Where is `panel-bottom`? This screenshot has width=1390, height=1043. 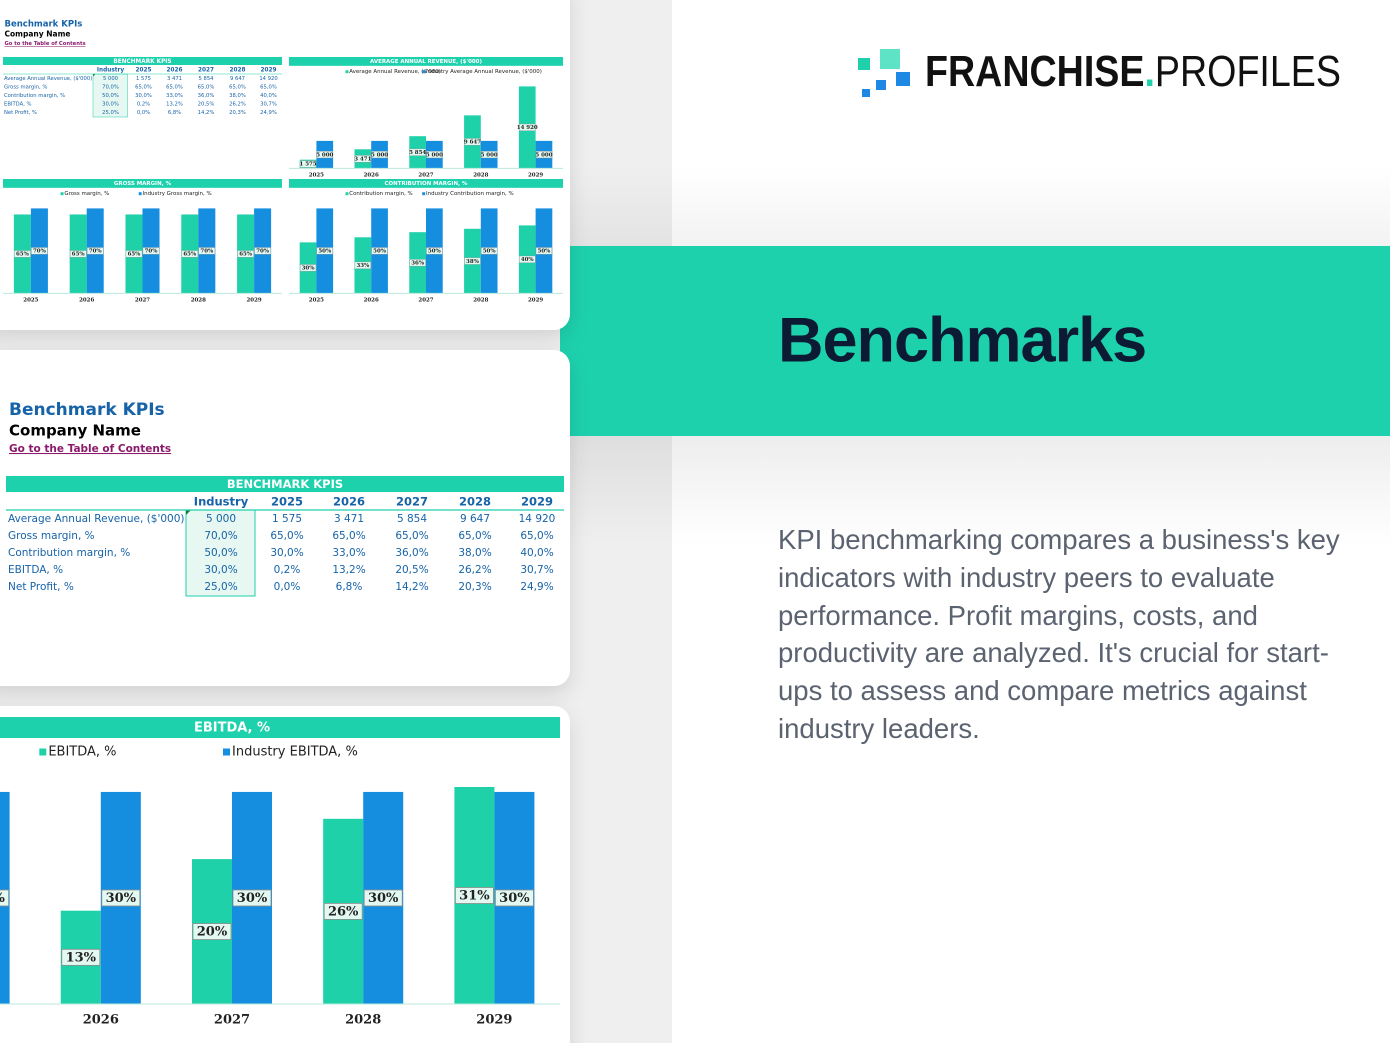
panel-bottom is located at coordinates (285, 874).